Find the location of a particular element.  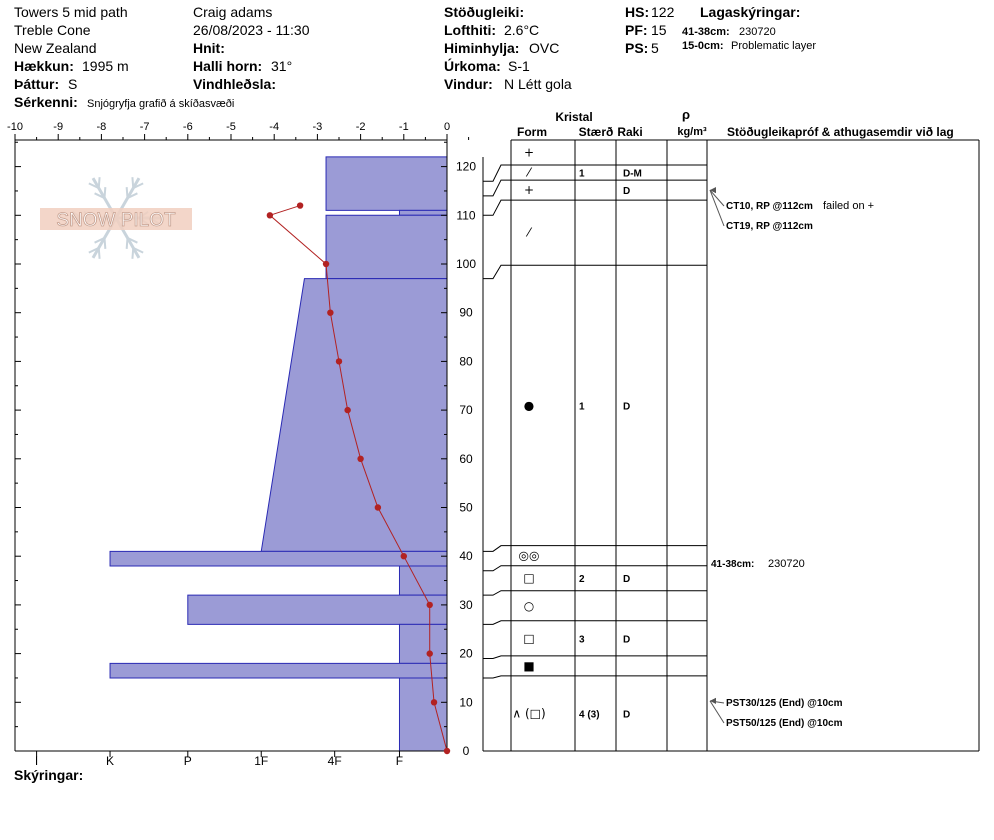

layer-comment-text: 230720 is located at coordinates (786, 564).